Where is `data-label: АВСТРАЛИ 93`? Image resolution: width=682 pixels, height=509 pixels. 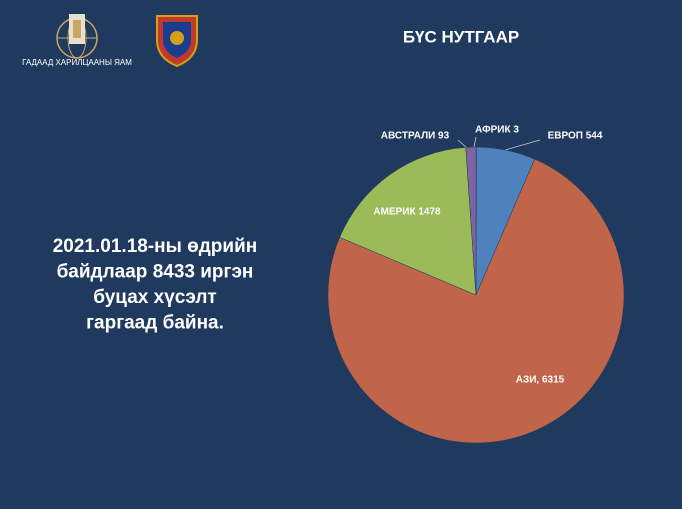 data-label: АВСТРАЛИ 93 is located at coordinates (415, 136).